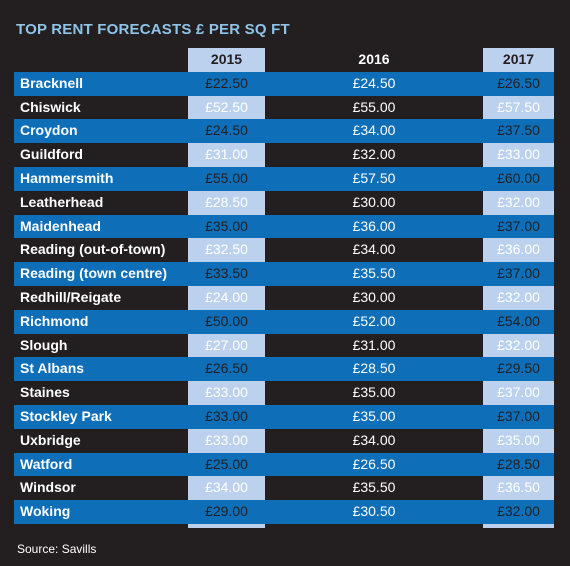 The image size is (570, 566). What do you see at coordinates (226, 201) in the screenshot?
I see `value-cell-2015: £28.50` at bounding box center [226, 201].